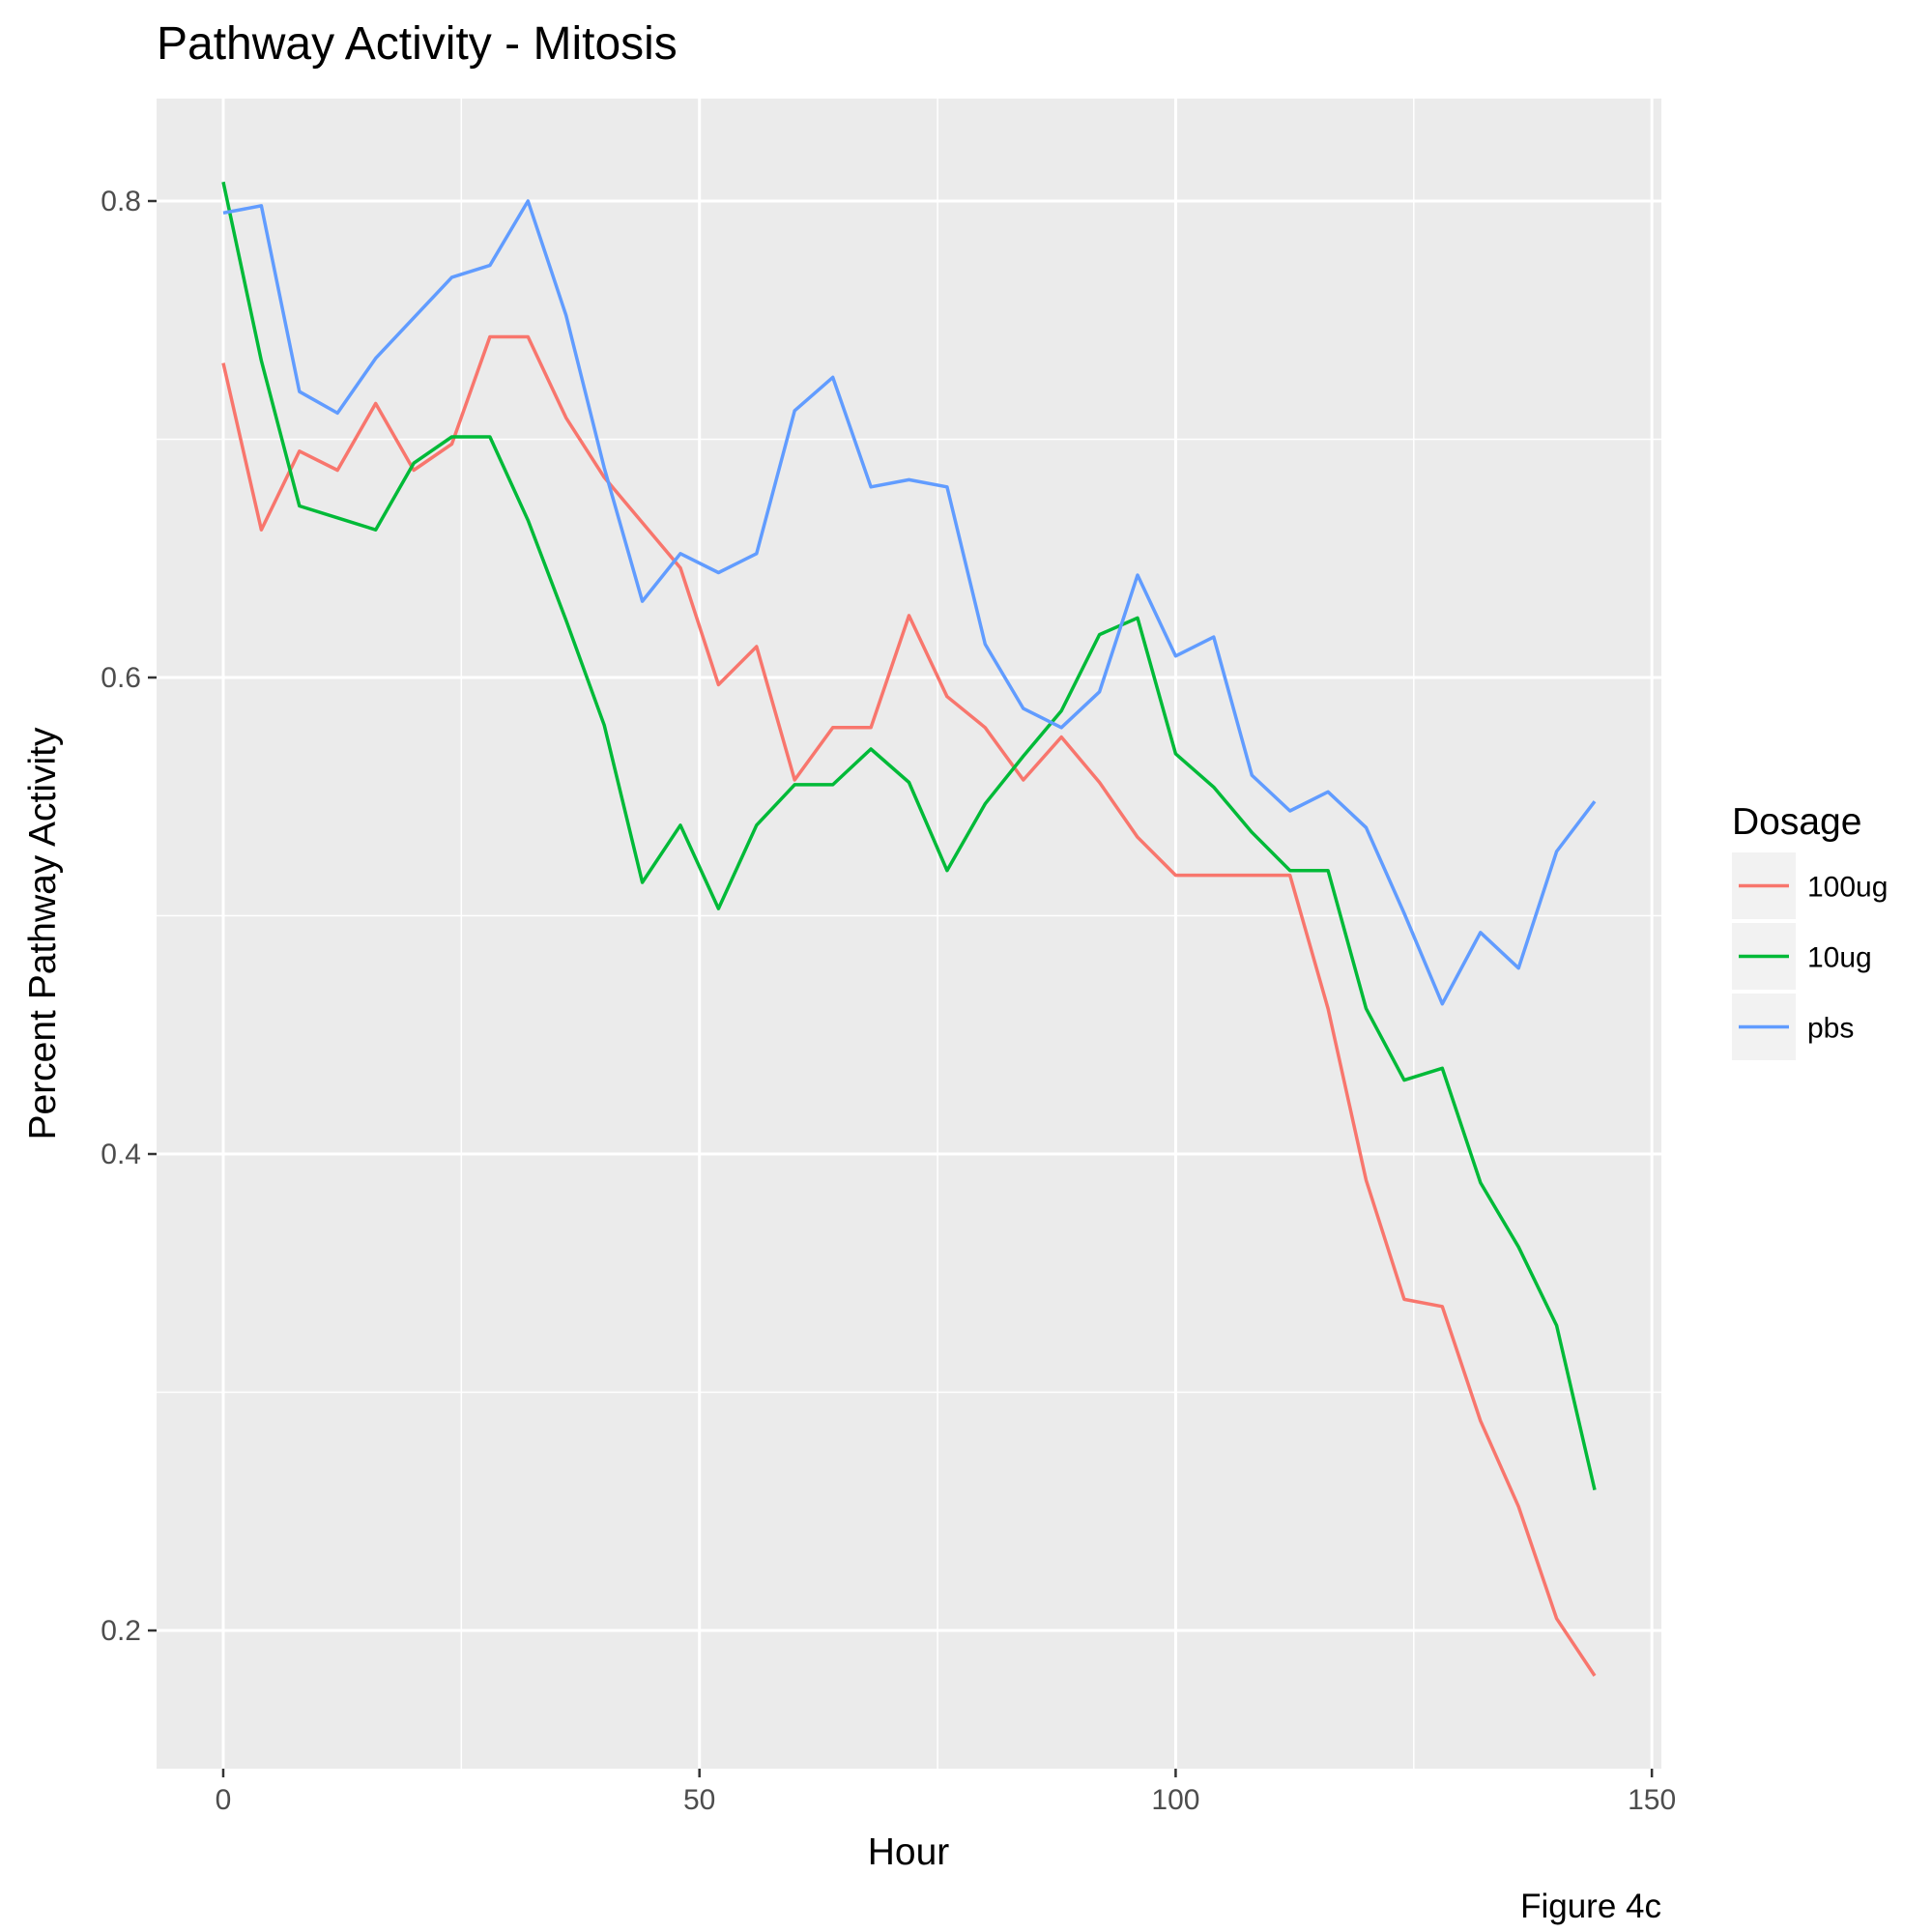  What do you see at coordinates (699, 1800) in the screenshot?
I see `x-tick-label: 50` at bounding box center [699, 1800].